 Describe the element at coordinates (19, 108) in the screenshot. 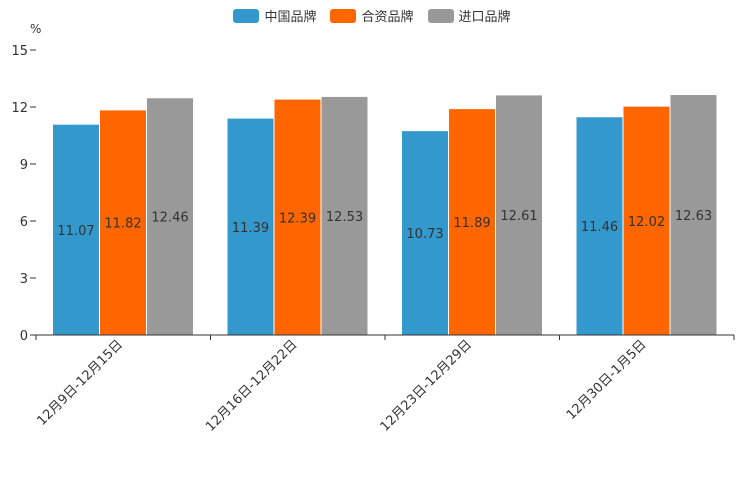

I see `y-tick-label: 12` at that location.